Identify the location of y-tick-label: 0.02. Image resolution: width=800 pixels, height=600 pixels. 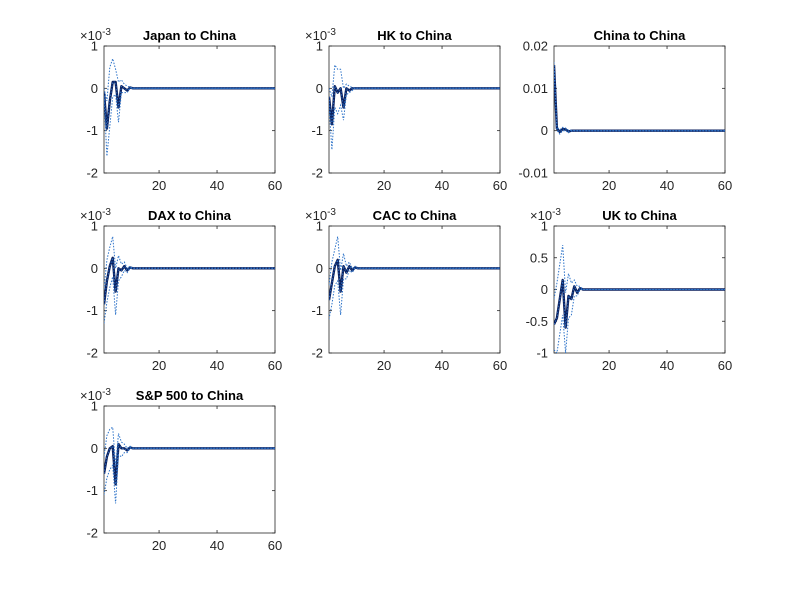
(535, 46).